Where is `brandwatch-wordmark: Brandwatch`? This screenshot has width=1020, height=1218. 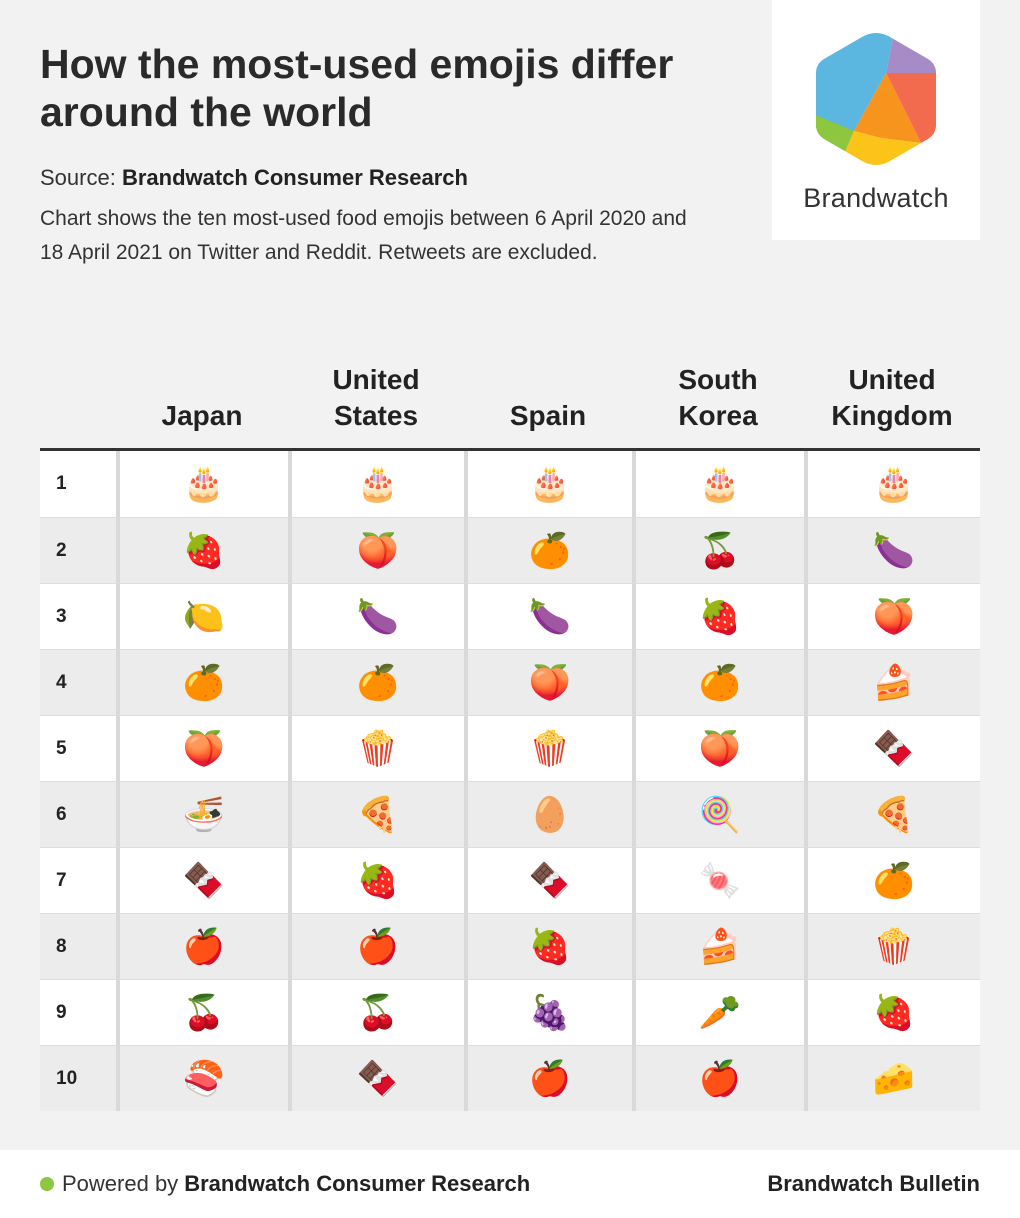 brandwatch-wordmark: Brandwatch is located at coordinates (876, 198).